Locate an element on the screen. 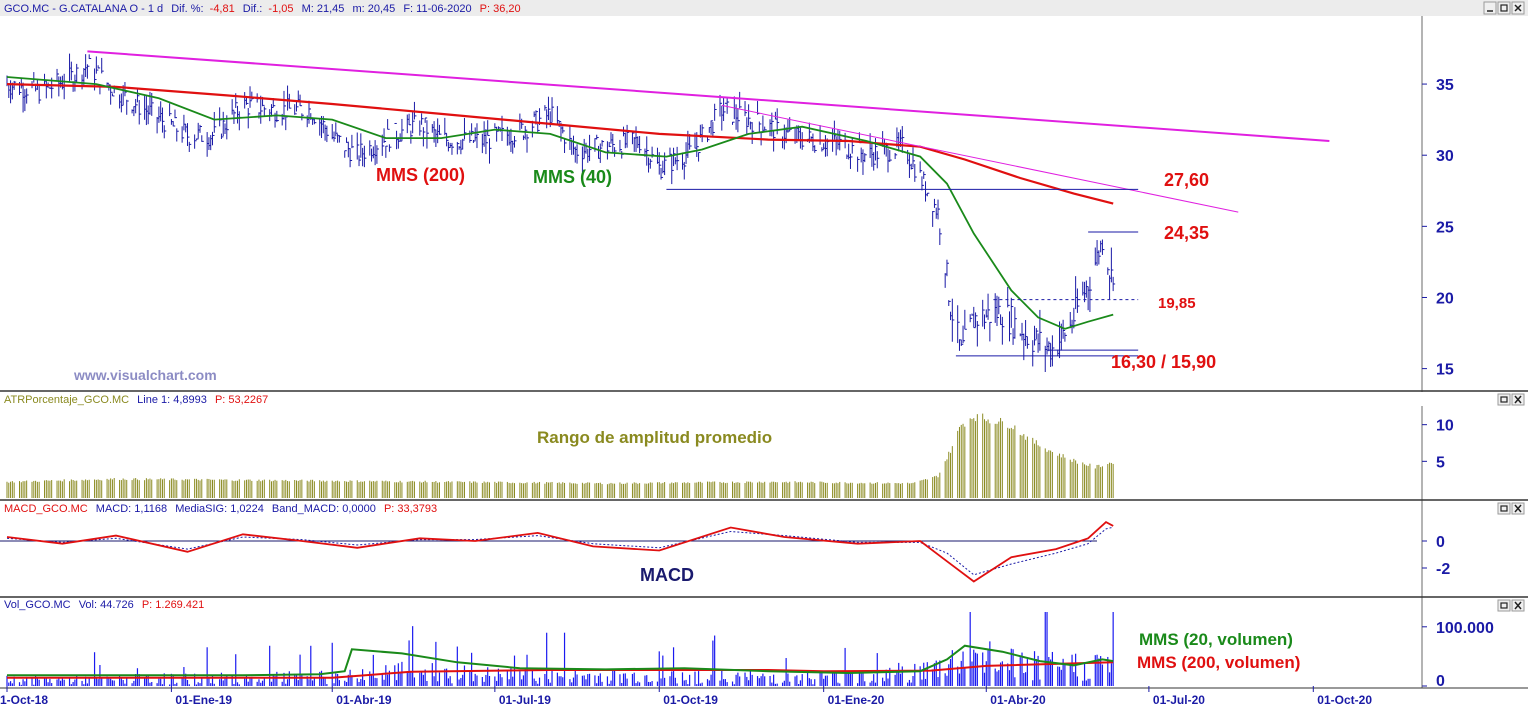 Image resolution: width=1528 pixels, height=706 pixels. macd-window-controls is located at coordinates (1511, 508).